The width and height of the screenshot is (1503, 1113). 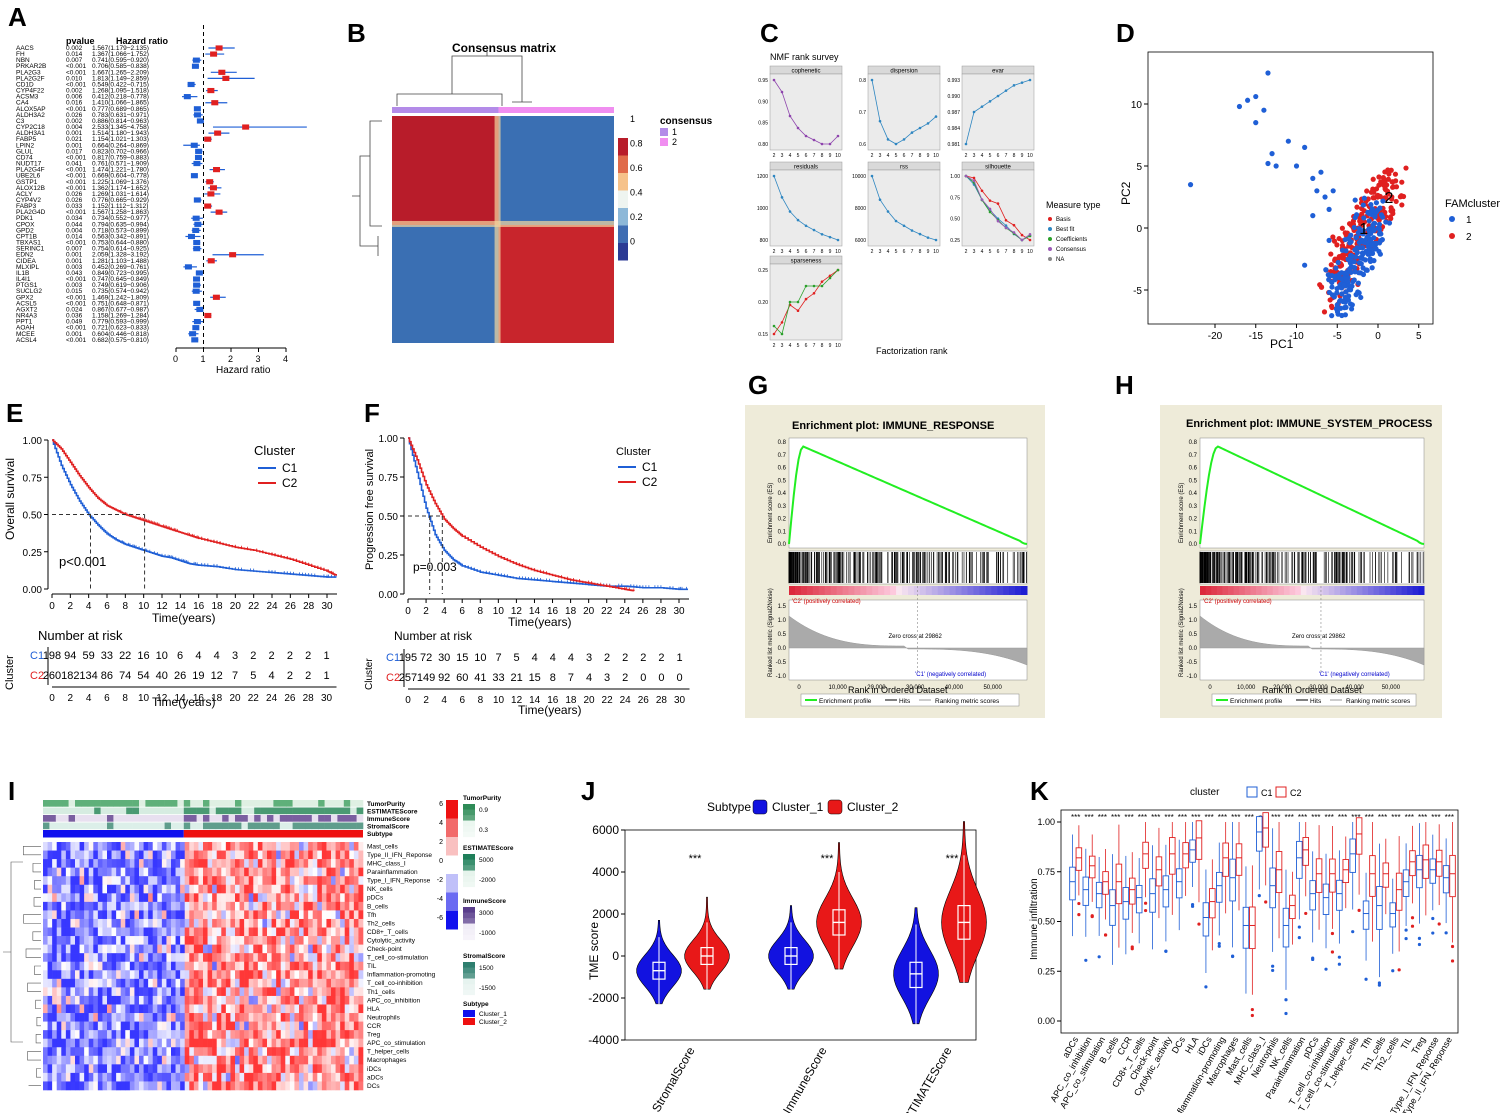 I want to click on panel-label-c: C, so click(x=769, y=33).